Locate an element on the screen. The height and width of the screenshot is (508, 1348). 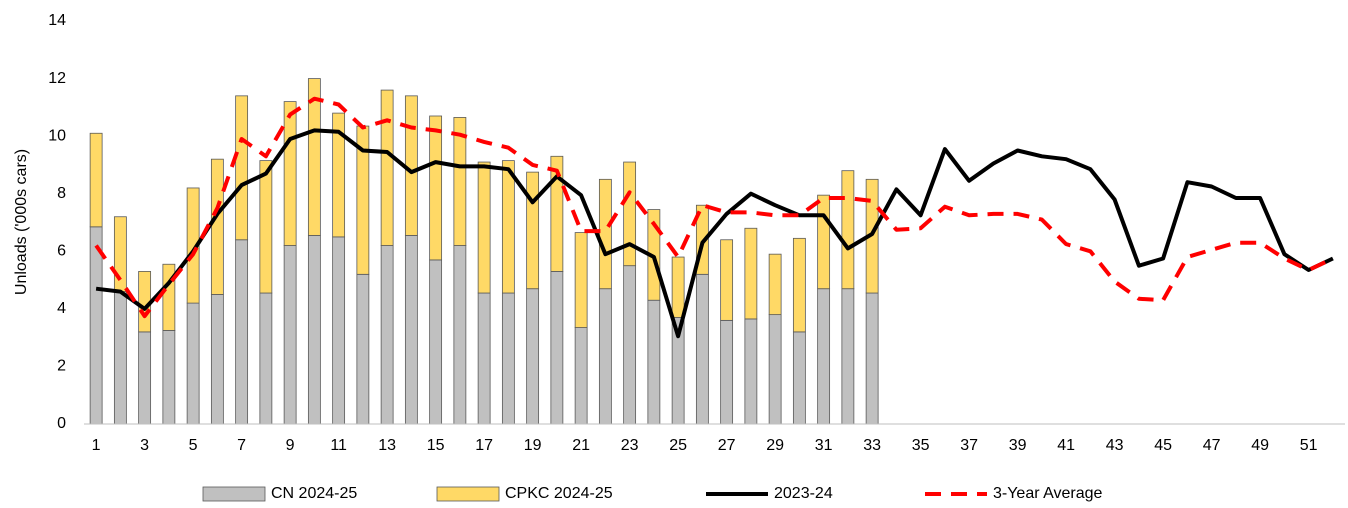
x-tick-label: 47 is located at coordinates (1212, 445).